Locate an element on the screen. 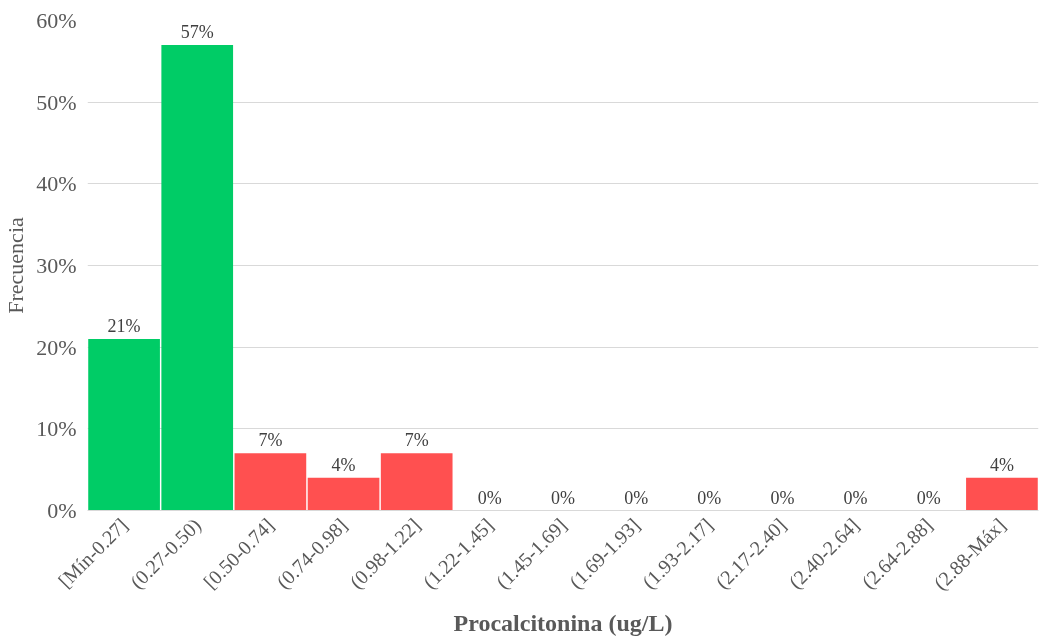 This screenshot has width=1048, height=638. y-tick-label: 20% is located at coordinates (56, 347).